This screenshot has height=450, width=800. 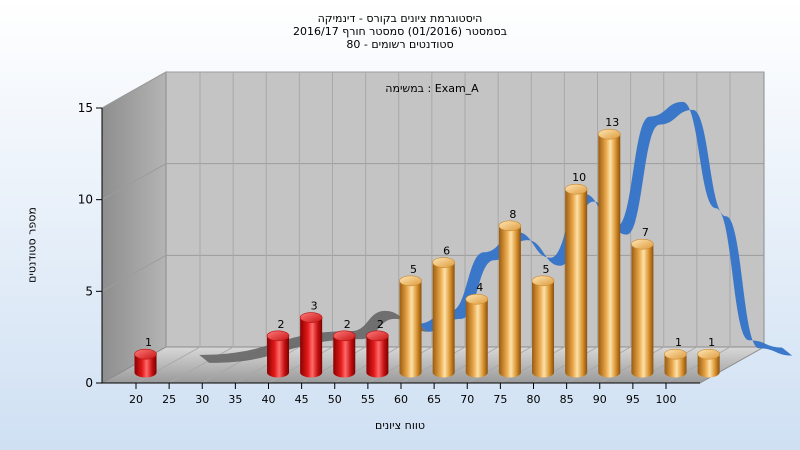 I want to click on x-tick-label: 70, so click(x=467, y=399).